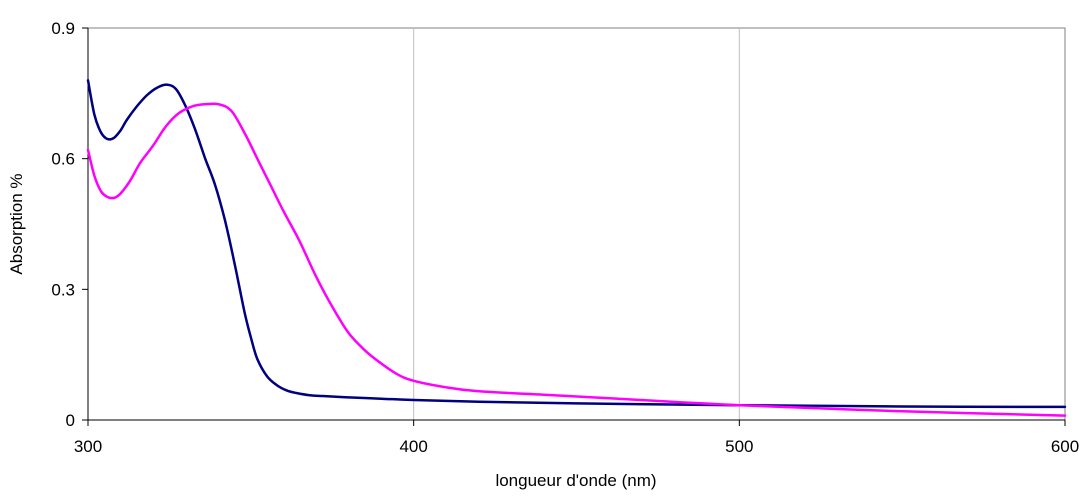 The width and height of the screenshot is (1084, 497). Describe the element at coordinates (739, 446) in the screenshot. I see `x-tick-label: 500` at that location.